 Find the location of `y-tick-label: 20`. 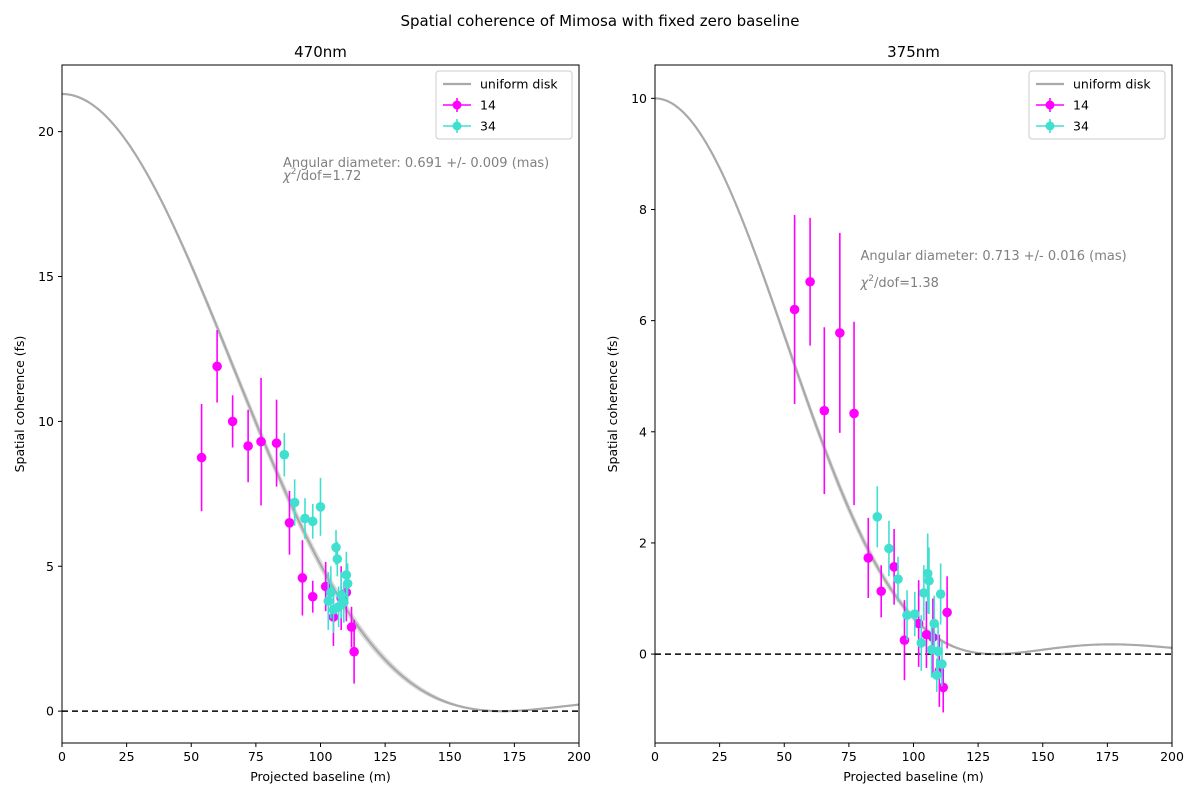

y-tick-label: 20 is located at coordinates (46, 131).